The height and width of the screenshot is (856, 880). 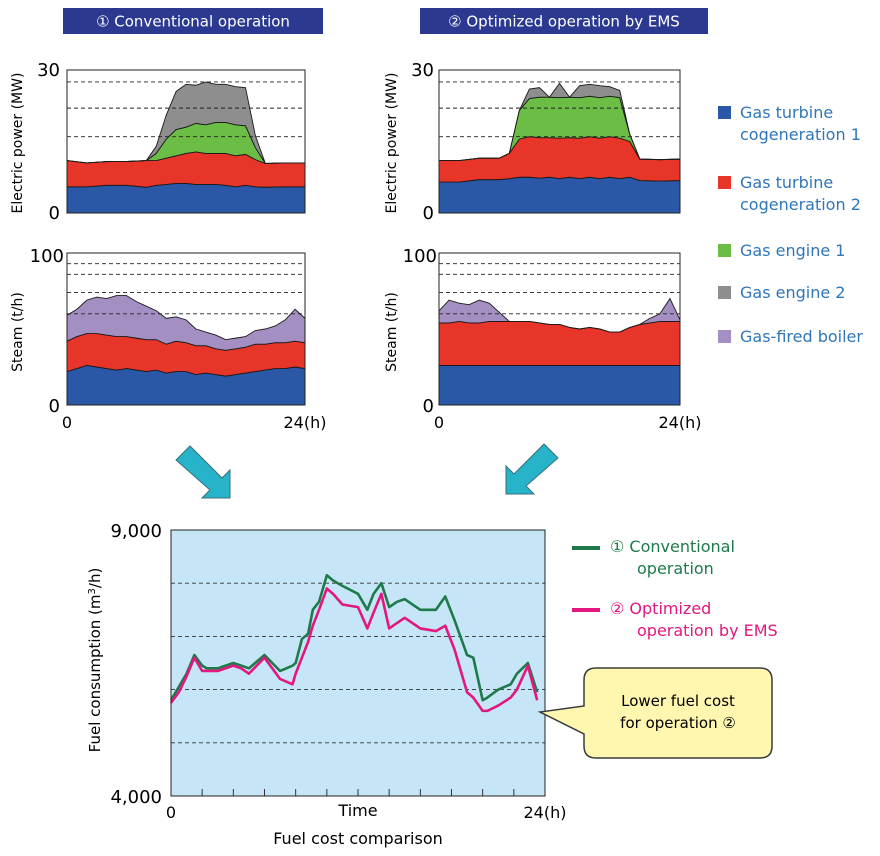 What do you see at coordinates (48, 70) in the screenshot?
I see `ytick-electric-left-max: 30` at bounding box center [48, 70].